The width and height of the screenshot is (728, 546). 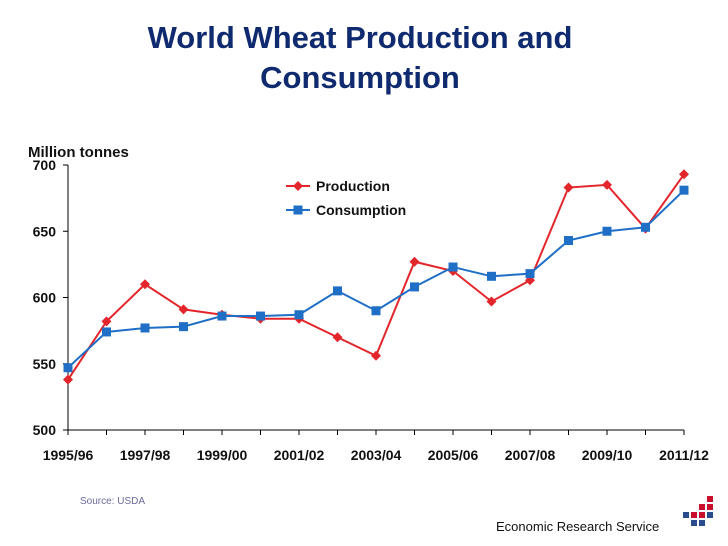 What do you see at coordinates (45, 231) in the screenshot?
I see `y-tick-label: 650` at bounding box center [45, 231].